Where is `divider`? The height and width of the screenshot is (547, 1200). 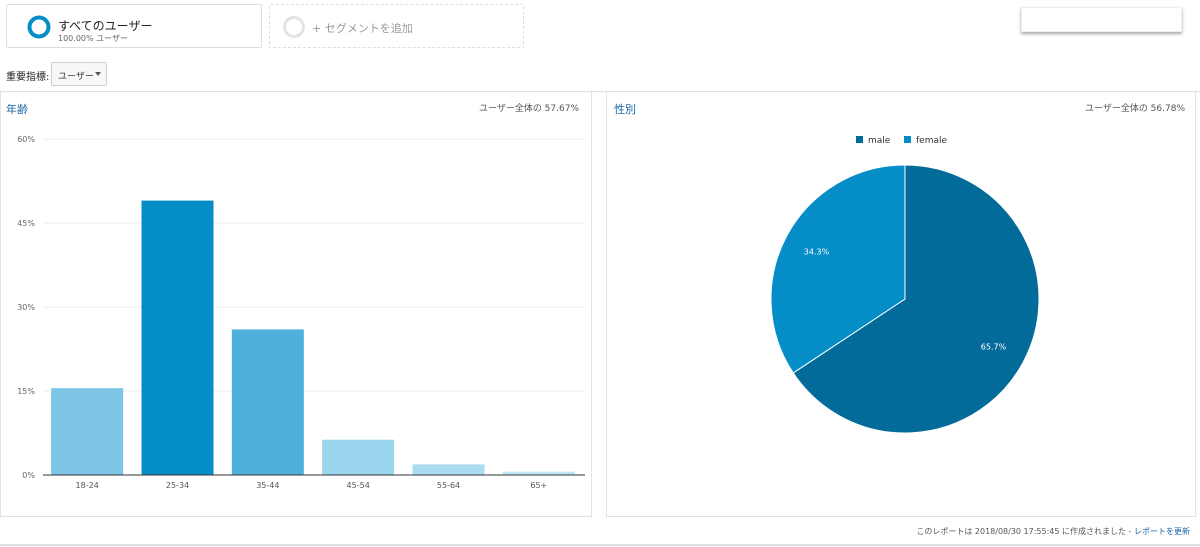
divider is located at coordinates (600, 91).